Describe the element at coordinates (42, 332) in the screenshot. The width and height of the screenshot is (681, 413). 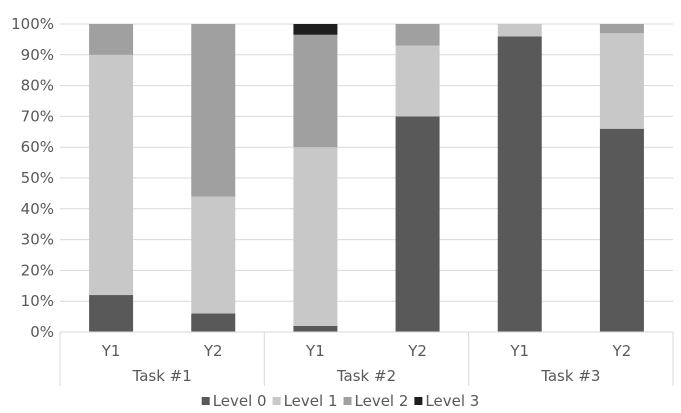
I see `y-tick-label: 0%` at that location.